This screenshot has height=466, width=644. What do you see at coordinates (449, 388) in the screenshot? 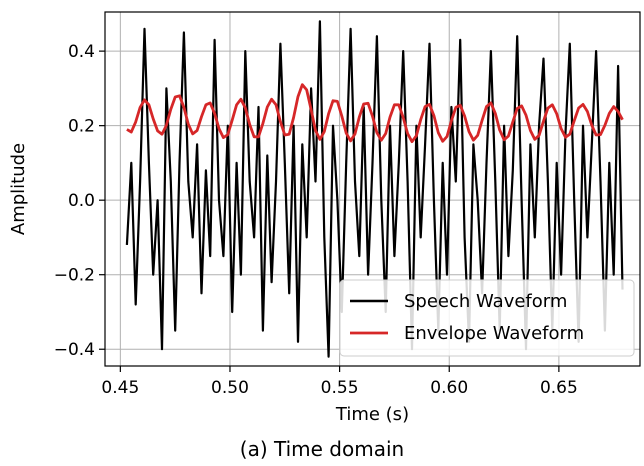
I see `x-tick-label: 0.60` at bounding box center [449, 388].